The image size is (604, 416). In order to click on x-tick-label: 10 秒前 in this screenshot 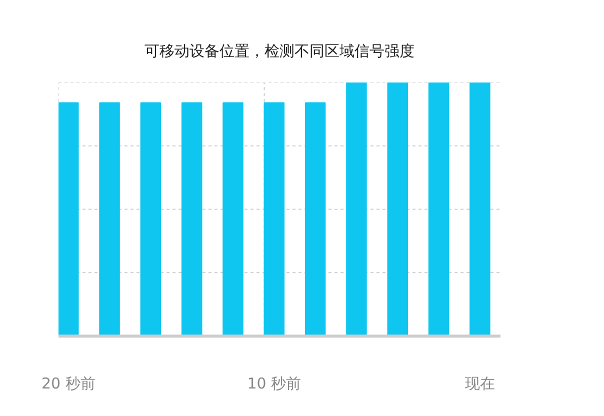, I will do `click(274, 383)`.